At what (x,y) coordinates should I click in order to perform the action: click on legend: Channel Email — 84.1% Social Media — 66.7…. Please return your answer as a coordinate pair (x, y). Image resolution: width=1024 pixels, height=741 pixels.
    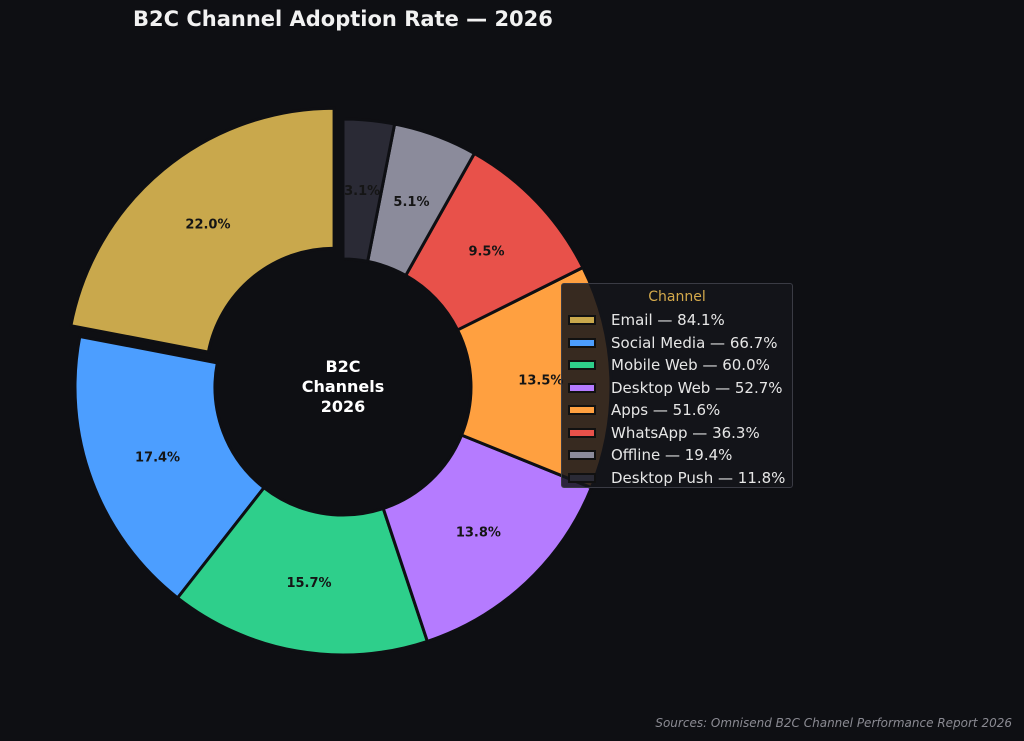
    Looking at the image, I should click on (677, 385).